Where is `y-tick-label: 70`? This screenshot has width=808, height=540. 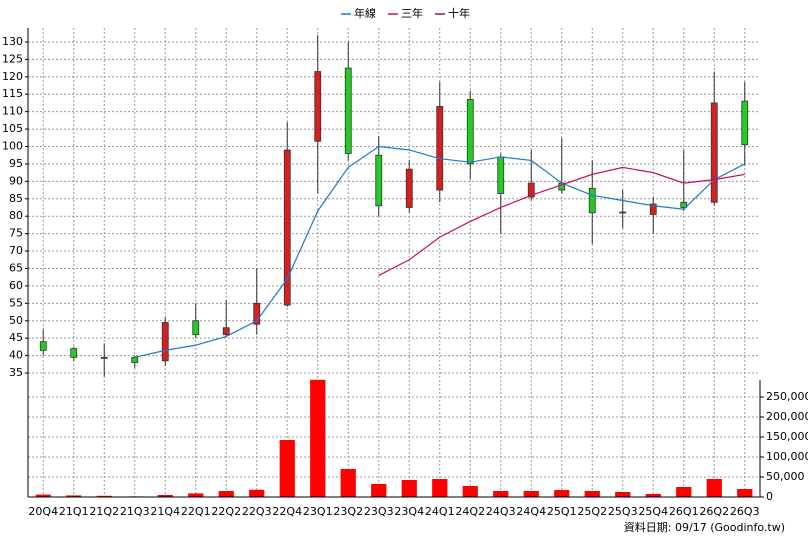
y-tick-label: 70 is located at coordinates (16, 250).